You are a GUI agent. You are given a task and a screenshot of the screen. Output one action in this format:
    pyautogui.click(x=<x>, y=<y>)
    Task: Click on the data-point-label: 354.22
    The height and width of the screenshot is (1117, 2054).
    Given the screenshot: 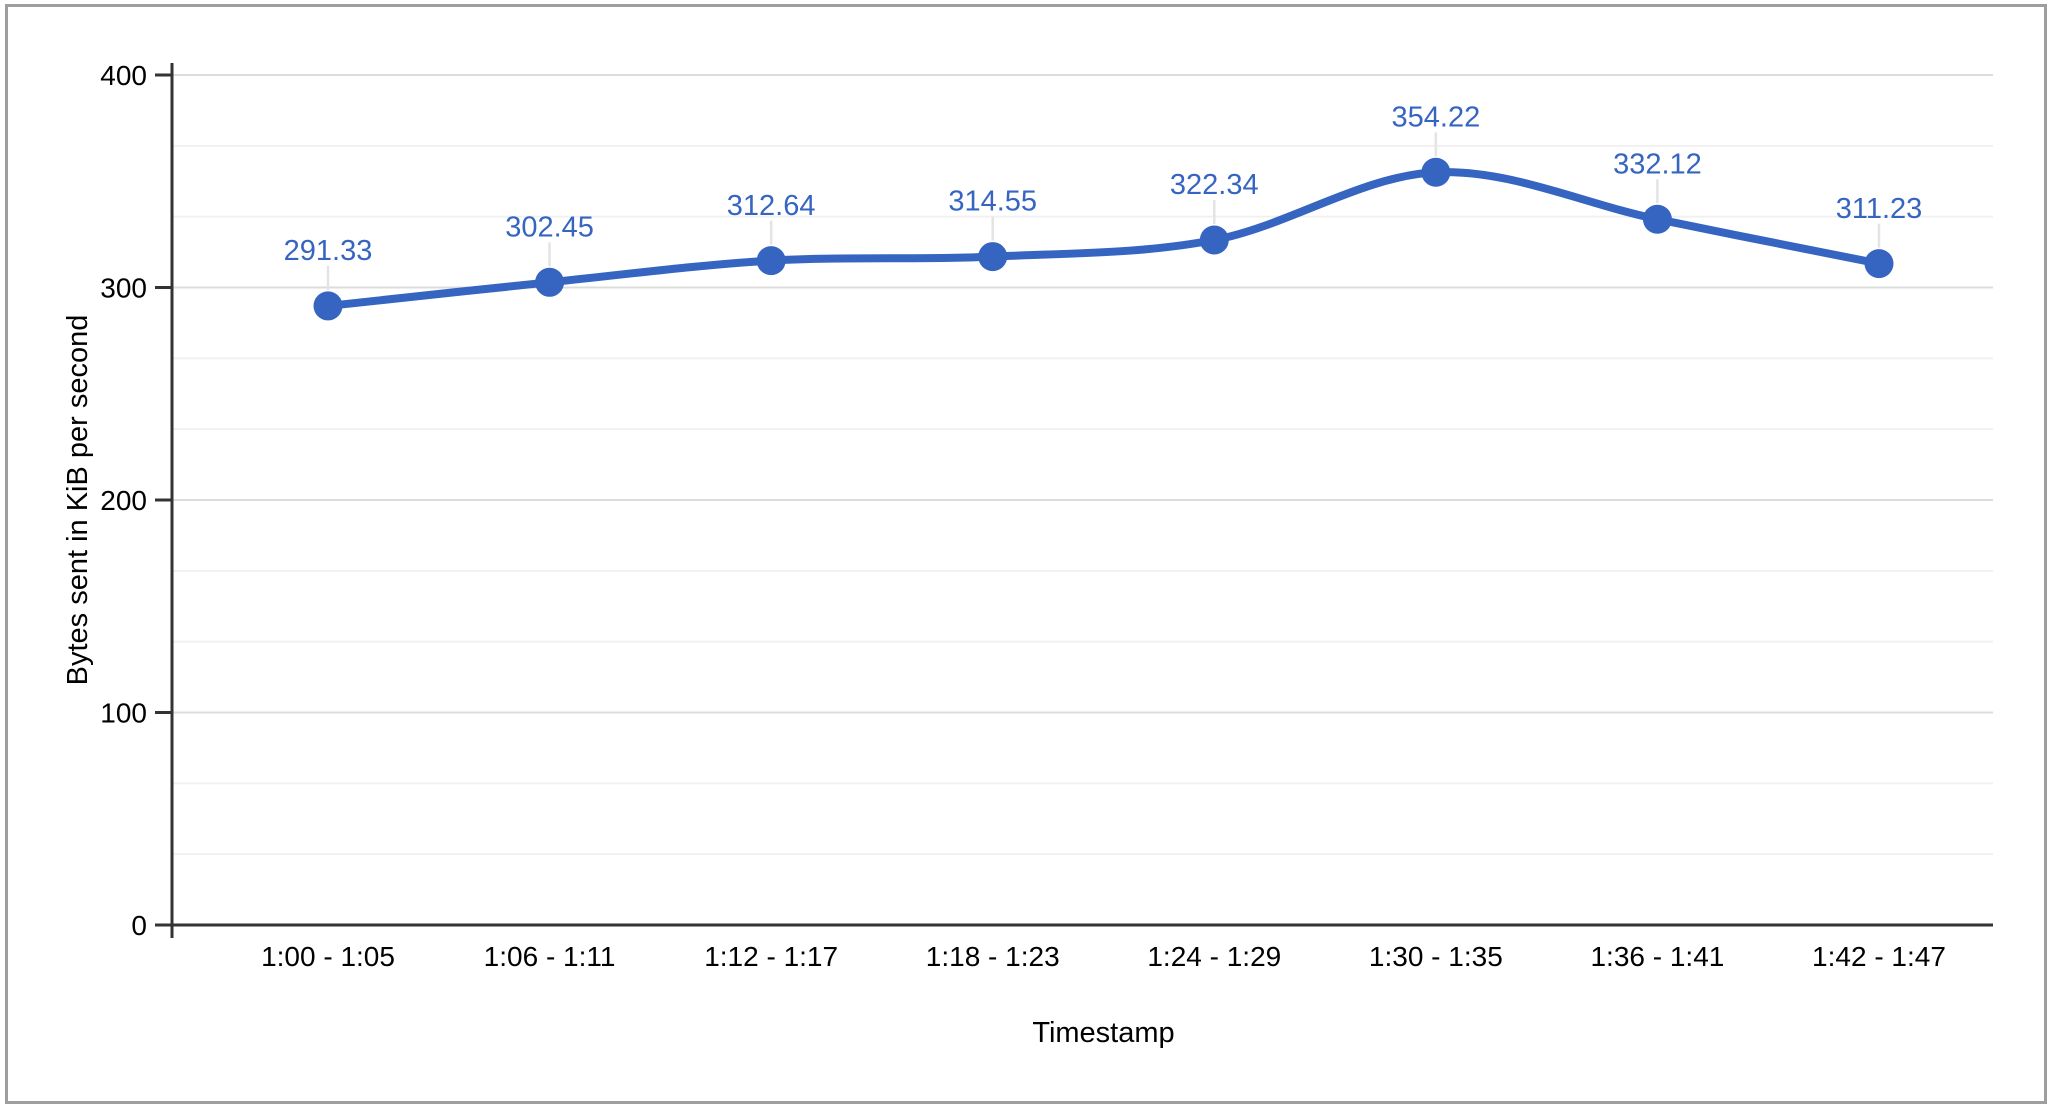 What is the action you would take?
    pyautogui.click(x=1436, y=117)
    